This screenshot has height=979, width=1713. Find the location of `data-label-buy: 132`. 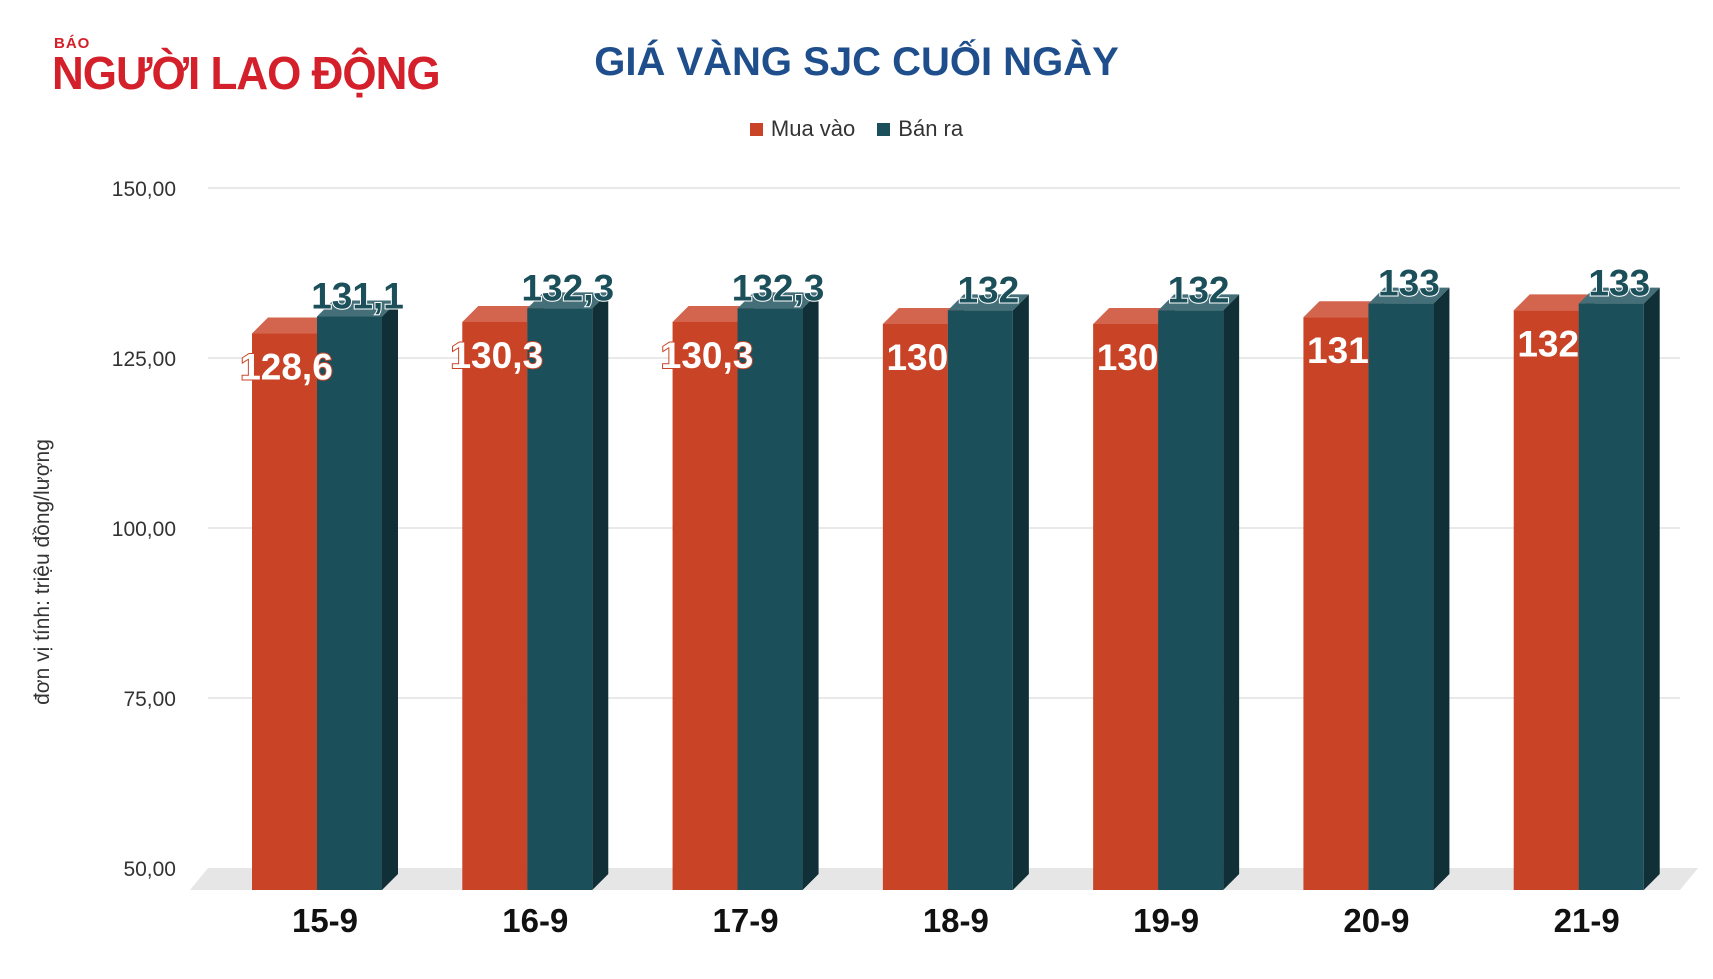

data-label-buy: 132 is located at coordinates (1548, 343).